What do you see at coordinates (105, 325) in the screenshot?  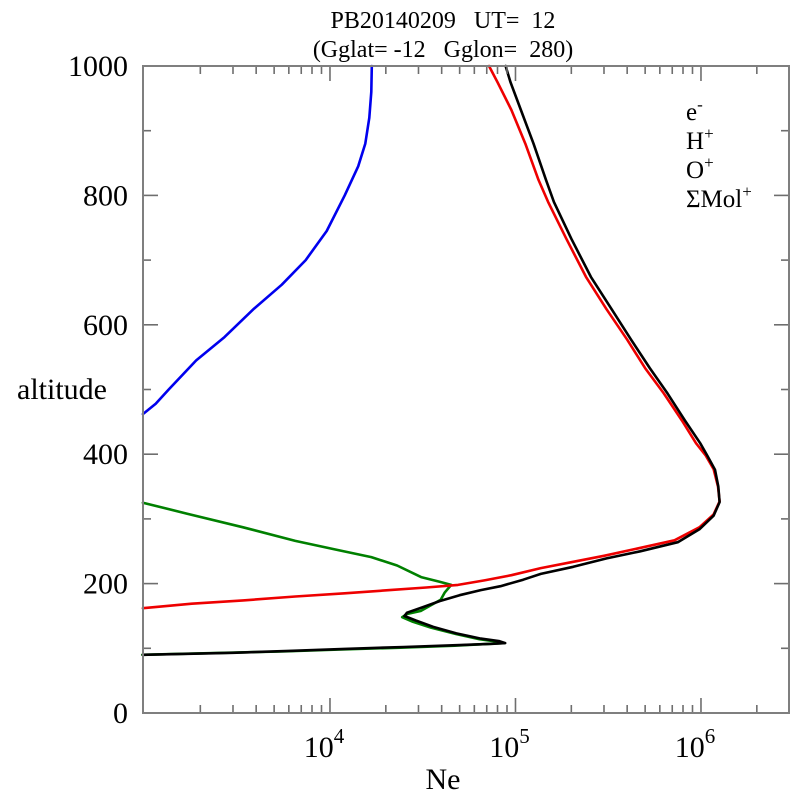 I see `y-tick-label: 600` at bounding box center [105, 325].